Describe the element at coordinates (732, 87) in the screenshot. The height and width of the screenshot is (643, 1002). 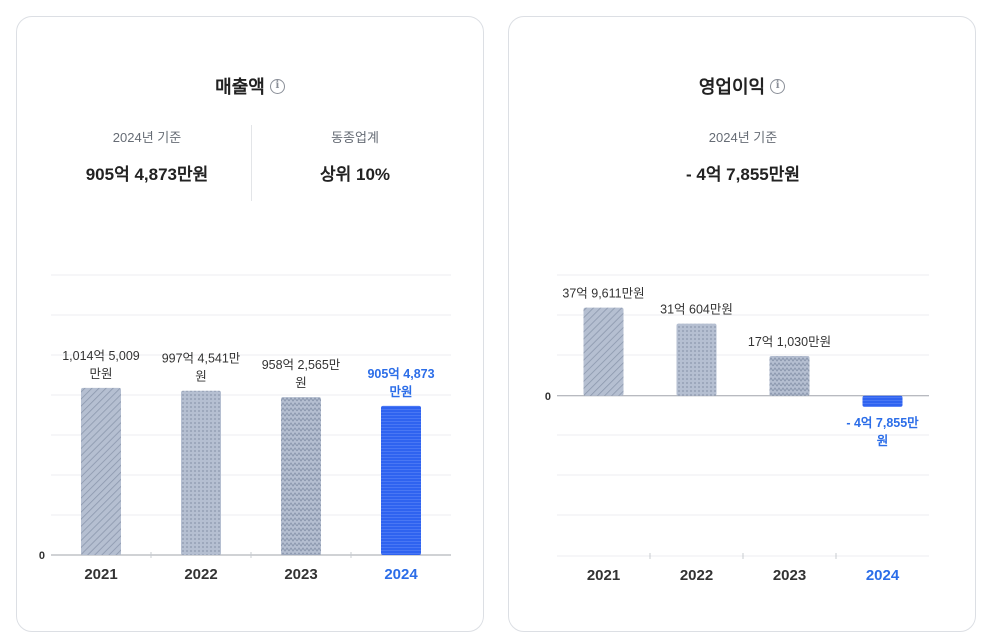
I see `profit-title-text: 영업이익` at that location.